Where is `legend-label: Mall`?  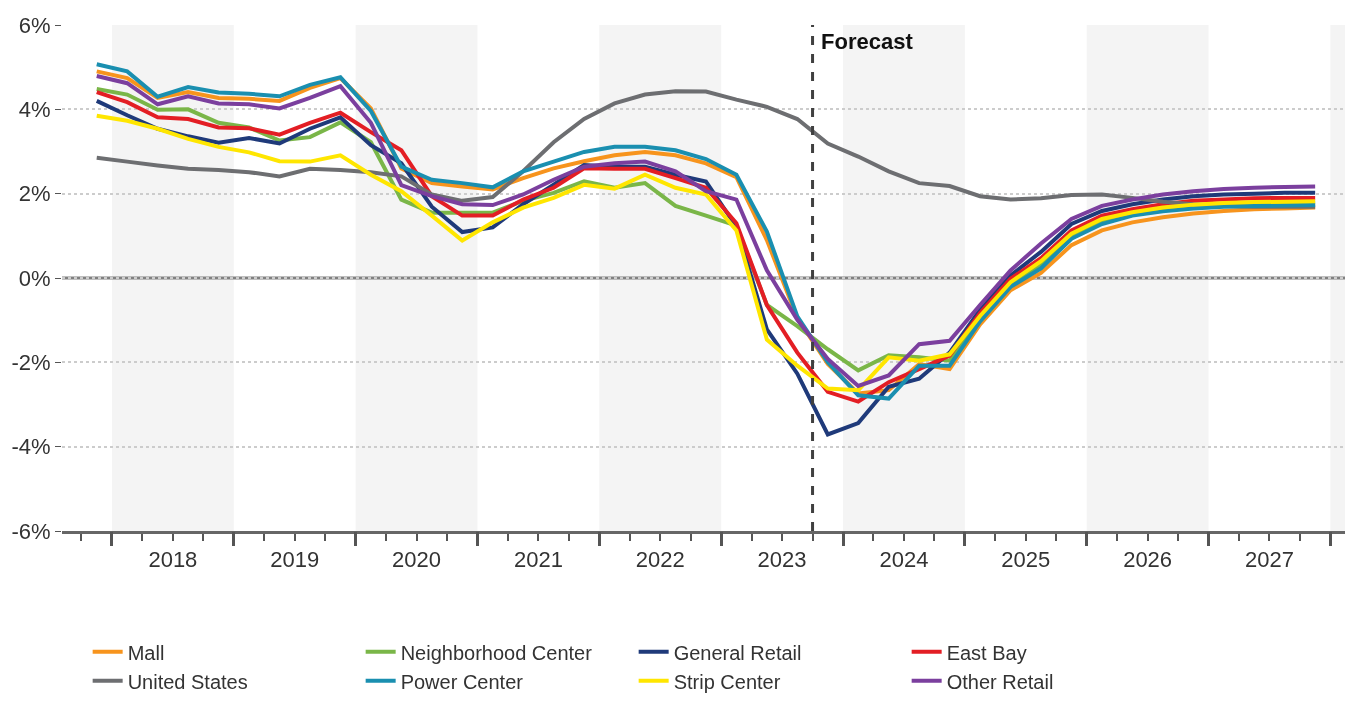 legend-label: Mall is located at coordinates (146, 652).